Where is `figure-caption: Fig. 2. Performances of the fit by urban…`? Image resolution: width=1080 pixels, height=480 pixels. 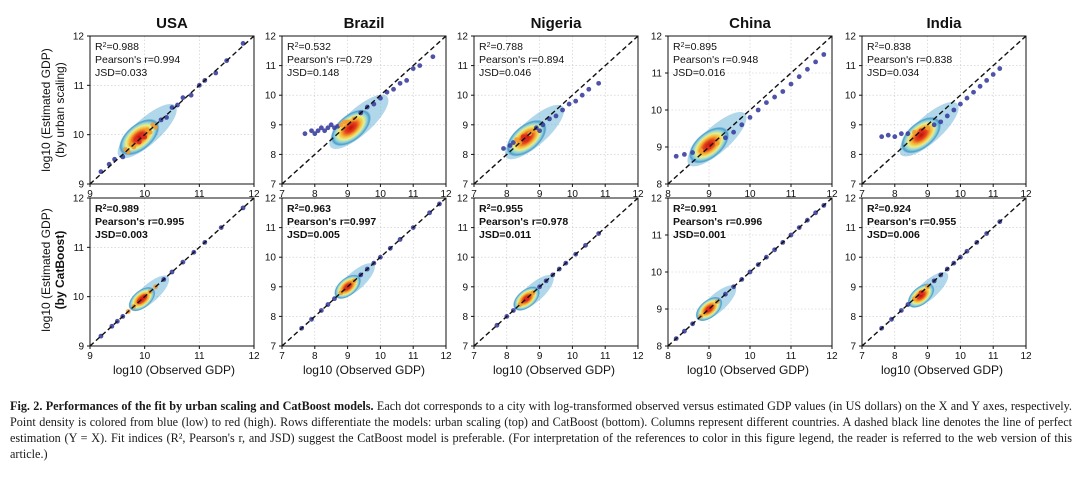 figure-caption: Fig. 2. Performances of the fit by urban… is located at coordinates (541, 430).